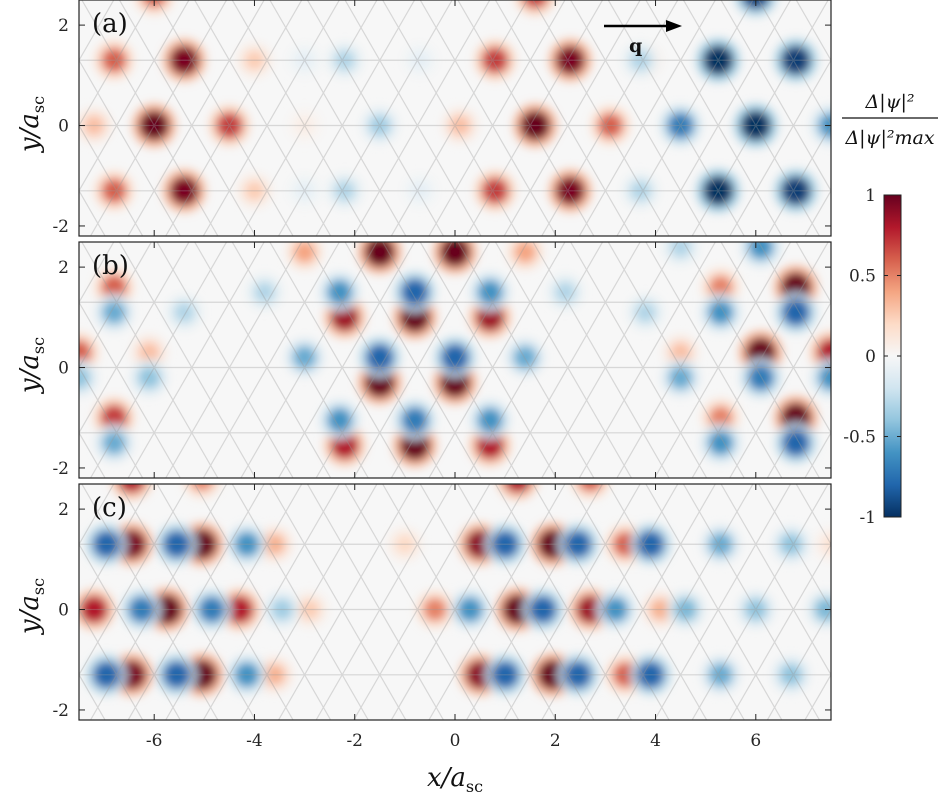 The image size is (941, 801). What do you see at coordinates (890, 309) in the screenshot?
I see `colorbar: Δ|ψ|² Δ|ψ|²max 1 0.5 0 -0.5 -1` at bounding box center [890, 309].